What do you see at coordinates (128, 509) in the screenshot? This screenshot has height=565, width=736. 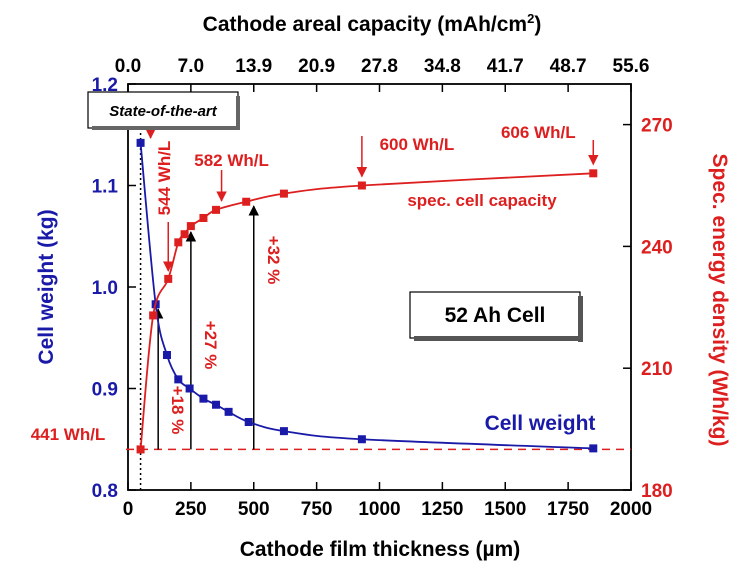 I see `bottom-tick-label: 0` at bounding box center [128, 509].